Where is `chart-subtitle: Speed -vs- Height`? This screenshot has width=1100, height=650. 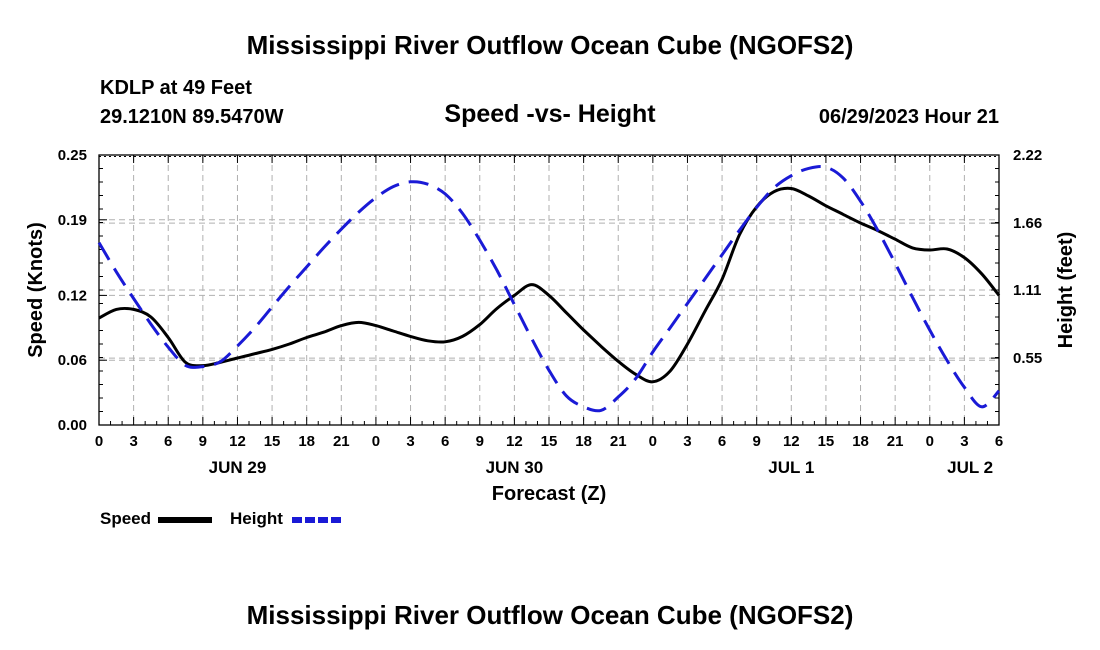
chart-subtitle: Speed -vs- Height is located at coordinates (550, 114).